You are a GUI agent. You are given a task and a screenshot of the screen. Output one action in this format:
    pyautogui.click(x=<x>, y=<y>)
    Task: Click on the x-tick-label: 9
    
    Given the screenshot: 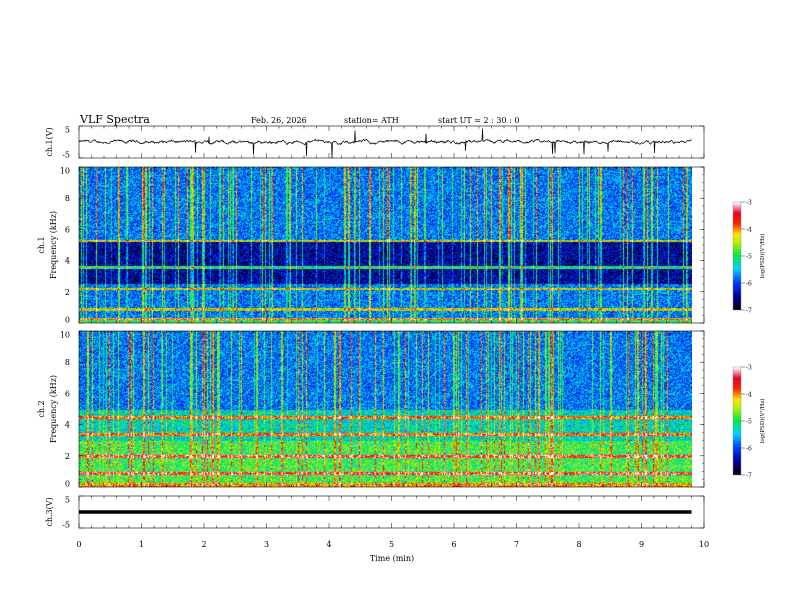 What is the action you would take?
    pyautogui.click(x=641, y=544)
    